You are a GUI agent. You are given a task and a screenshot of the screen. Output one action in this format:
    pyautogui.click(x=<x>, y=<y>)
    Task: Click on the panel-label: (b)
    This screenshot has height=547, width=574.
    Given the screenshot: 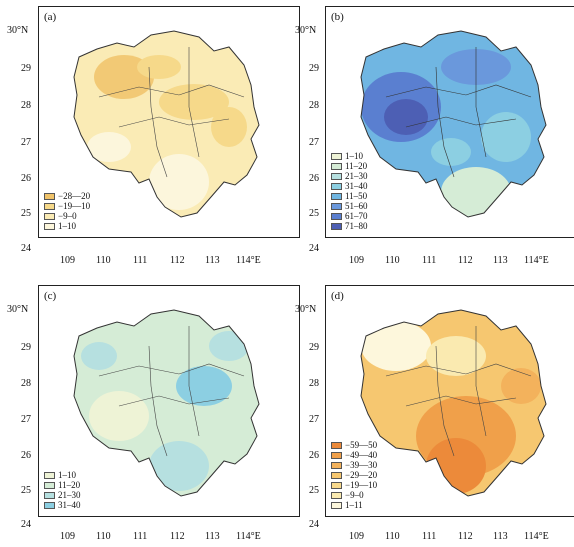 What is the action you would take?
    pyautogui.click(x=337, y=17)
    